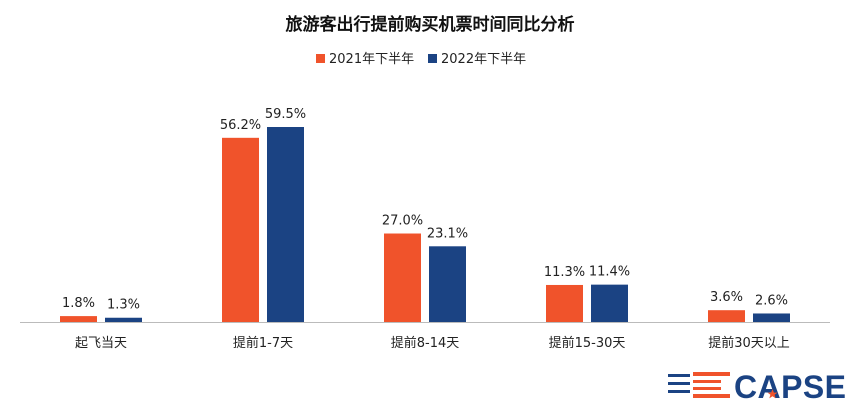 This screenshot has width=861, height=409. I want to click on data-label: 3.6%, so click(726, 297).